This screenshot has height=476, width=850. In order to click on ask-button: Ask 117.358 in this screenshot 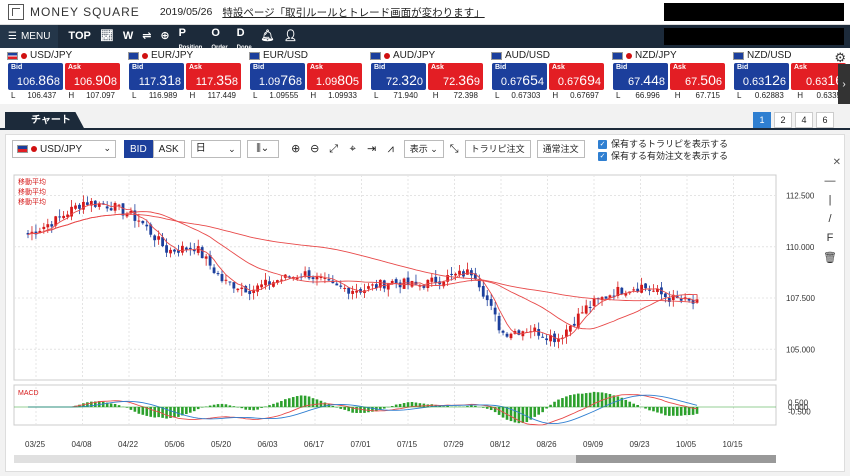, I will do `click(213, 76)`.